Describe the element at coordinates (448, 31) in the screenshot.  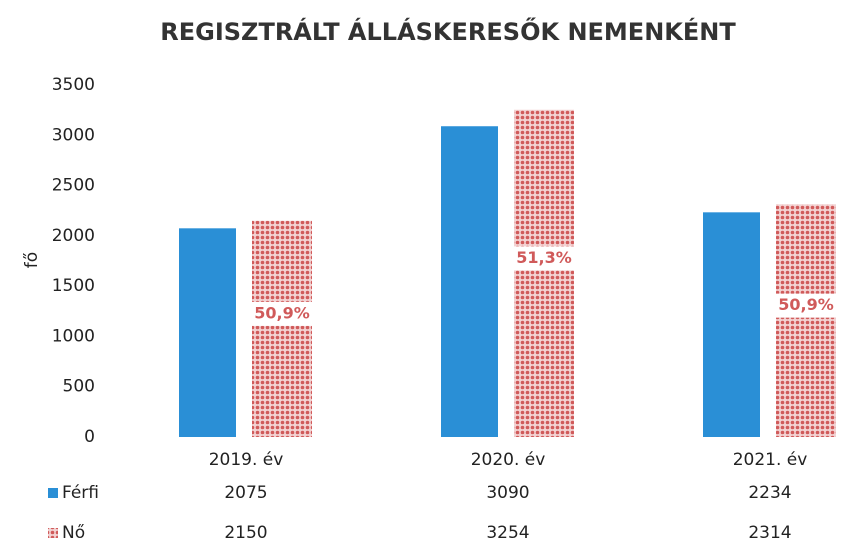
I see `chart-title: REGISZTRÁLT ÁLLÁSKERESŐK NEMENKÉNT` at that location.